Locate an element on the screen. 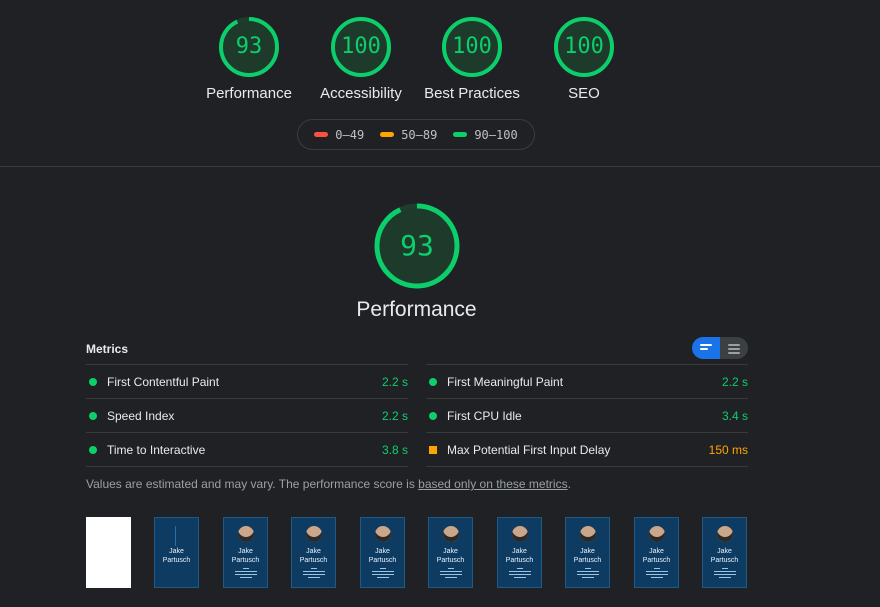 The width and height of the screenshot is (880, 607). gauge-label: Accessibility is located at coordinates (361, 93).